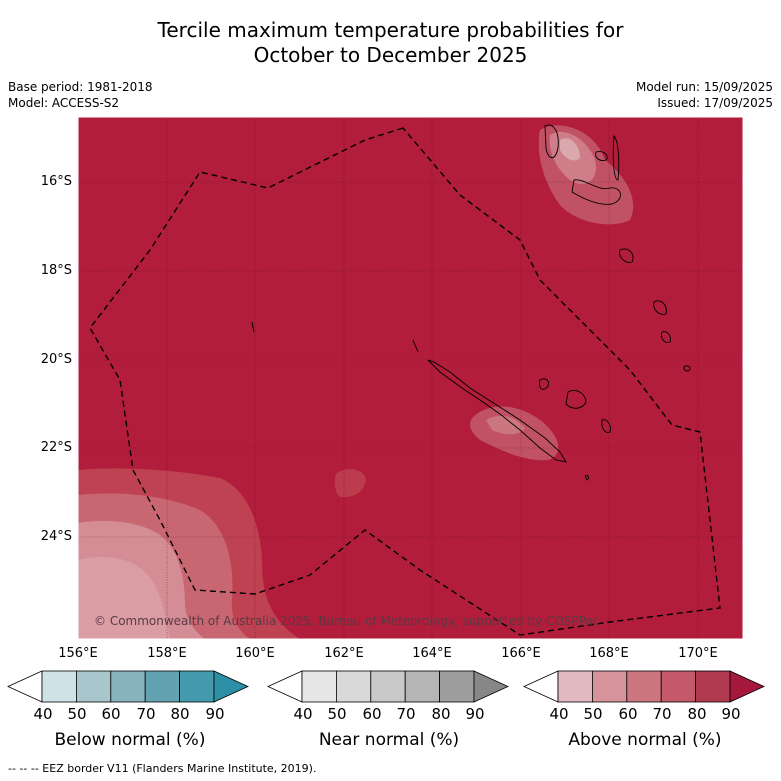 This screenshot has width=781, height=781. Describe the element at coordinates (80, 87) in the screenshot. I see `base-period: Base period: 1981-2018` at that location.